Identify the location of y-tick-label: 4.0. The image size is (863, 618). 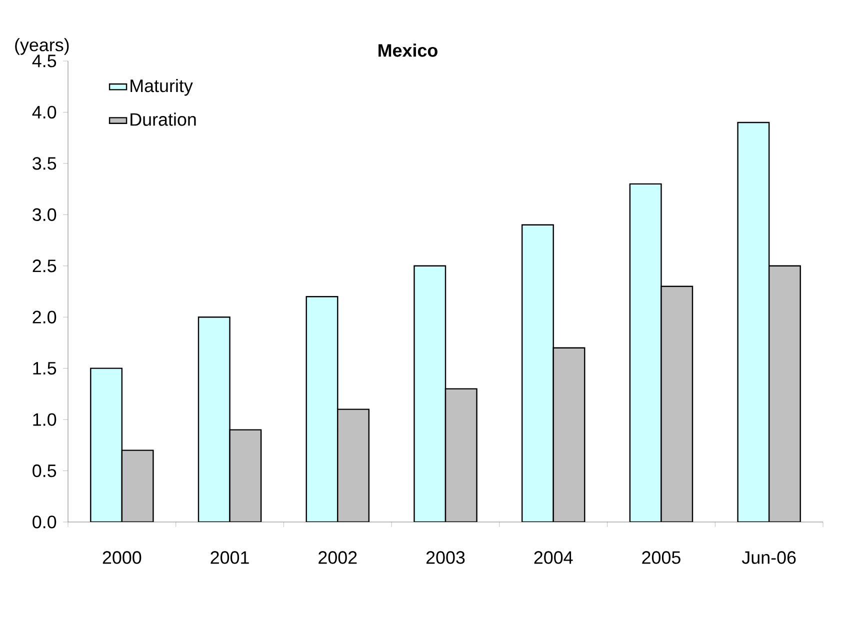
(44, 112).